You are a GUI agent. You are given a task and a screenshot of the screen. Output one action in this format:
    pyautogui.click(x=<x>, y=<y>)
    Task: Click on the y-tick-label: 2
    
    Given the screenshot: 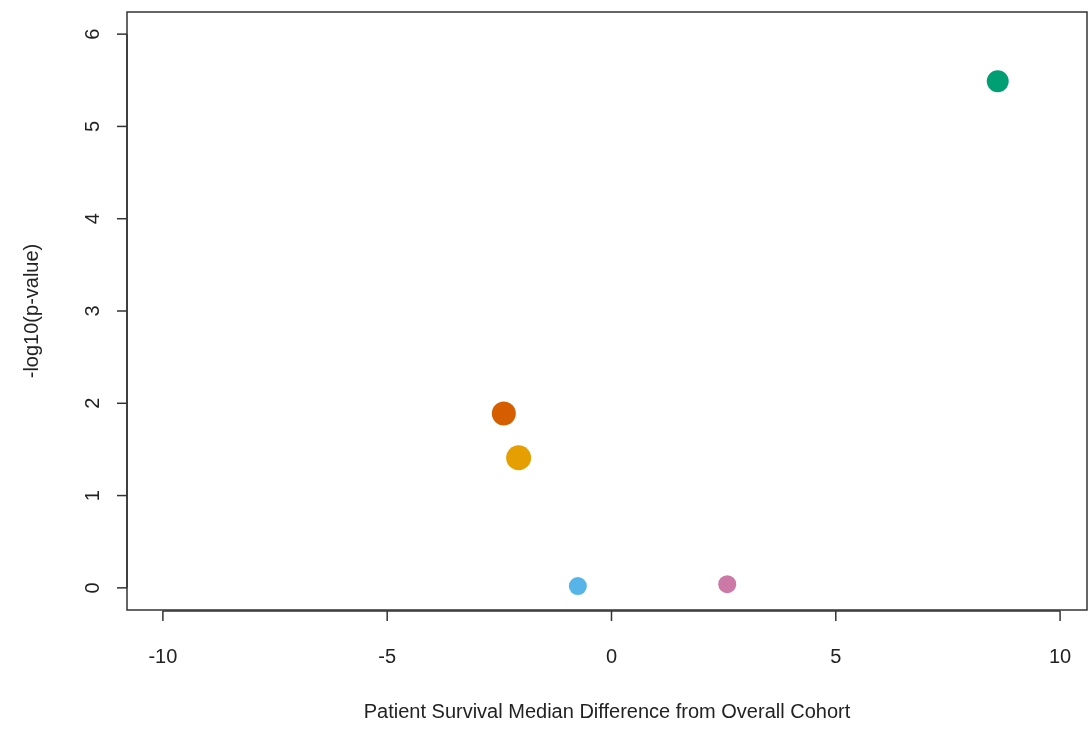 What is the action you would take?
    pyautogui.click(x=92, y=403)
    